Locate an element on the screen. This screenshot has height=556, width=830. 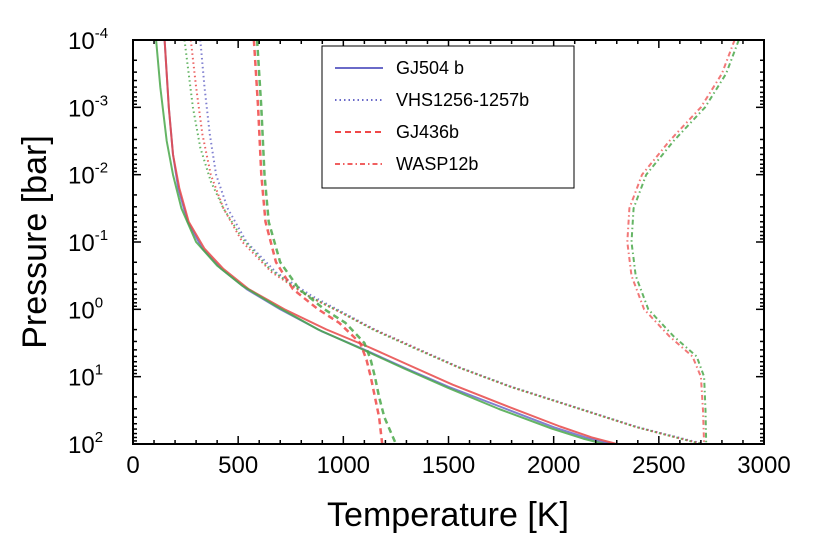
x-tick-label: 3000 is located at coordinates (763, 465).